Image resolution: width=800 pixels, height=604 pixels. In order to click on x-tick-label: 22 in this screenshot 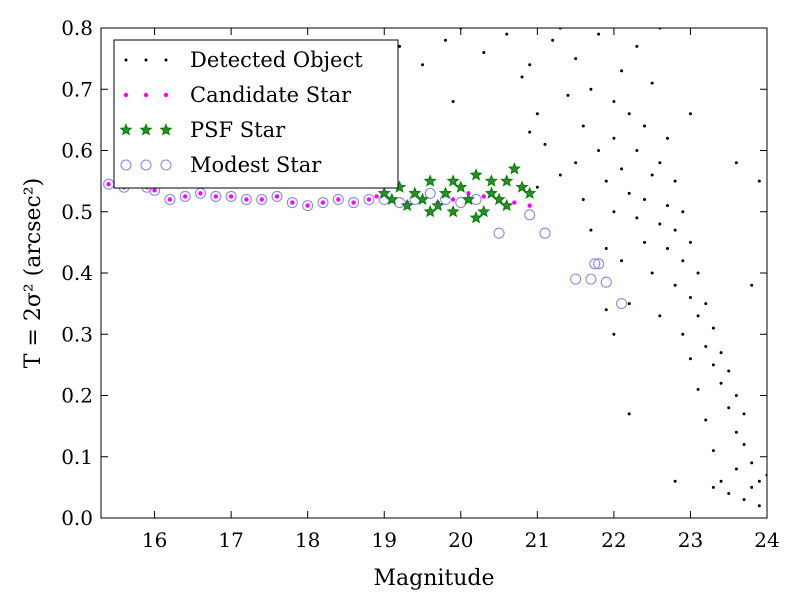, I will do `click(613, 540)`.